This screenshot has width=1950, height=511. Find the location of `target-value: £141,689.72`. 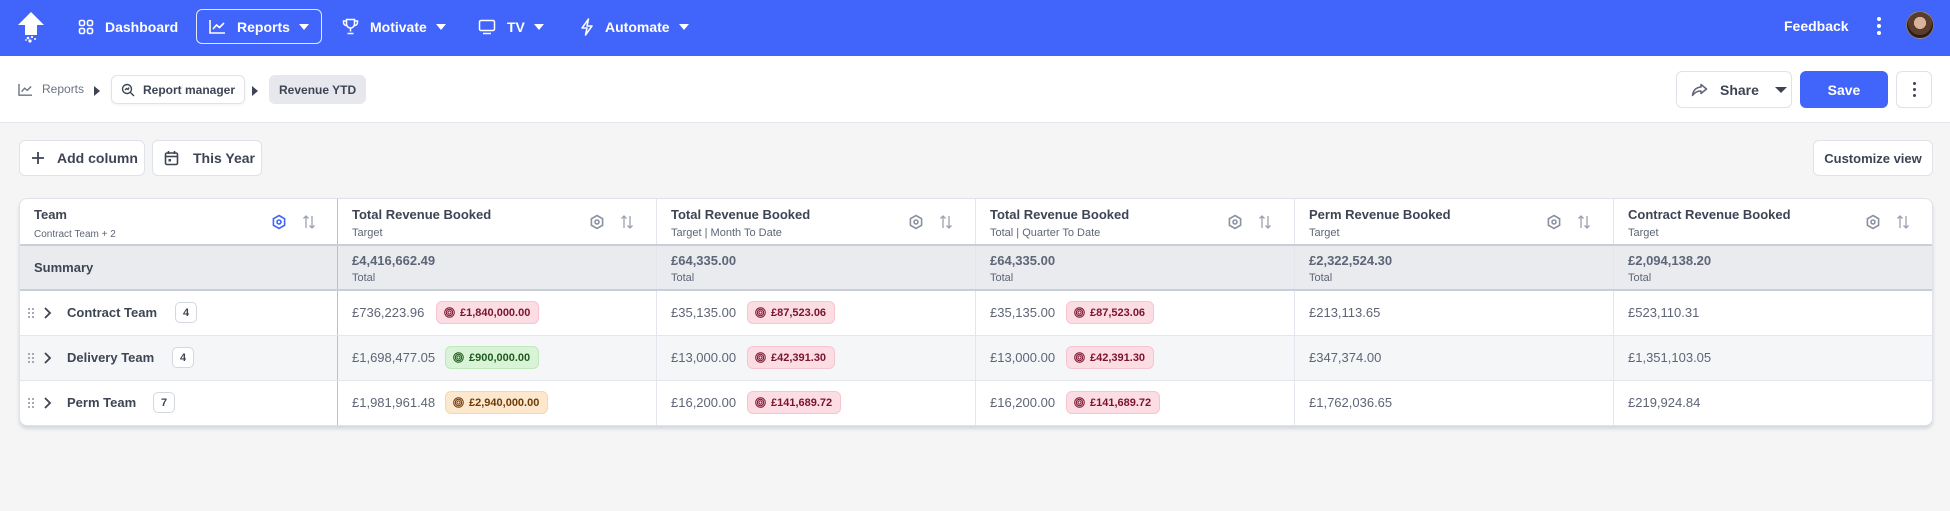

target-value: £141,689.72 is located at coordinates (1121, 402).